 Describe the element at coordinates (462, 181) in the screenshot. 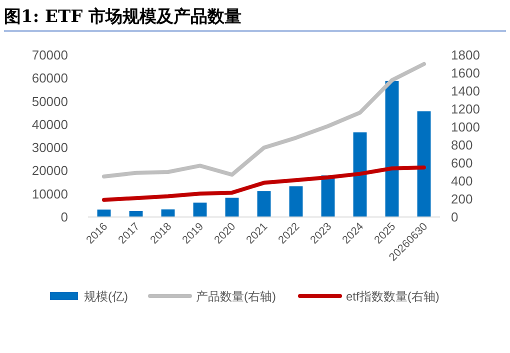

I see `y2-tick-label: 400` at that location.